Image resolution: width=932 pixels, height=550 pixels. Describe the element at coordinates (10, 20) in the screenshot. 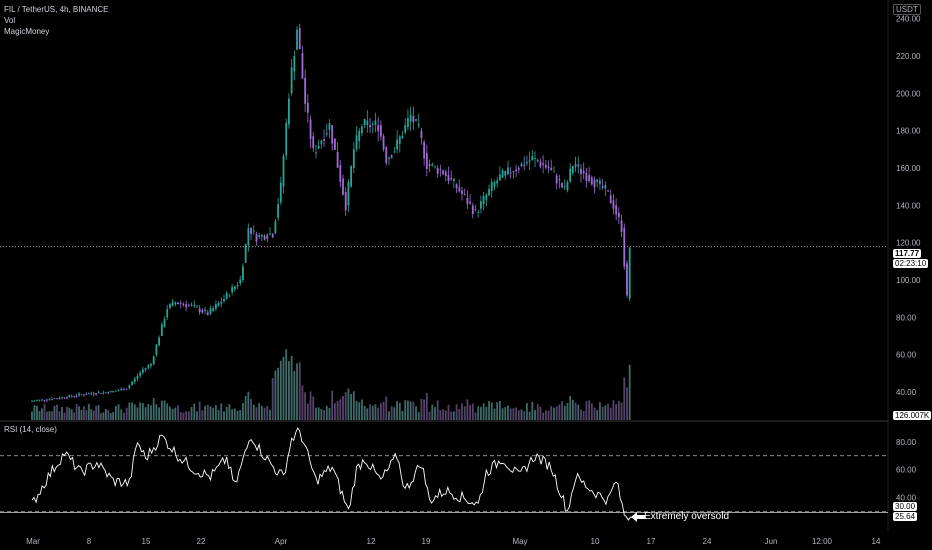

I see `vol-indicator-label: Vol` at that location.